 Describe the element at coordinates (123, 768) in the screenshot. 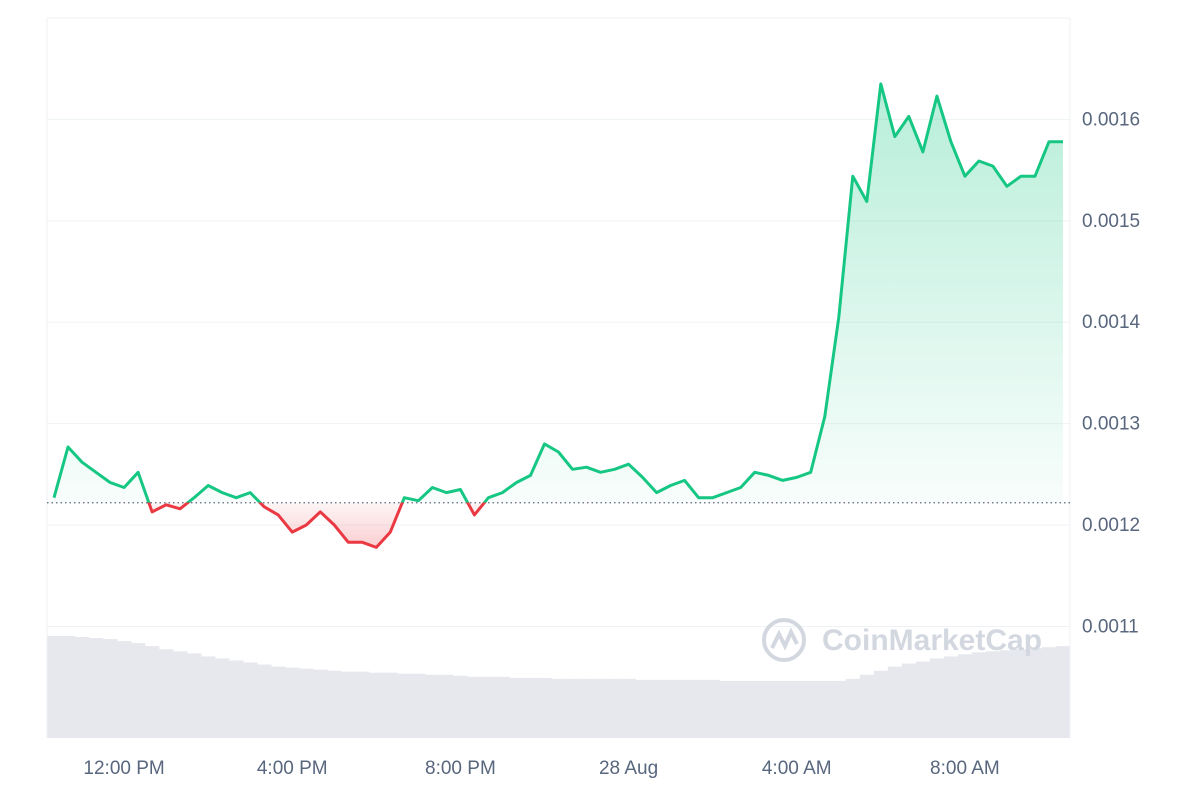

I see `x-tick-label: 12:00 PM` at that location.